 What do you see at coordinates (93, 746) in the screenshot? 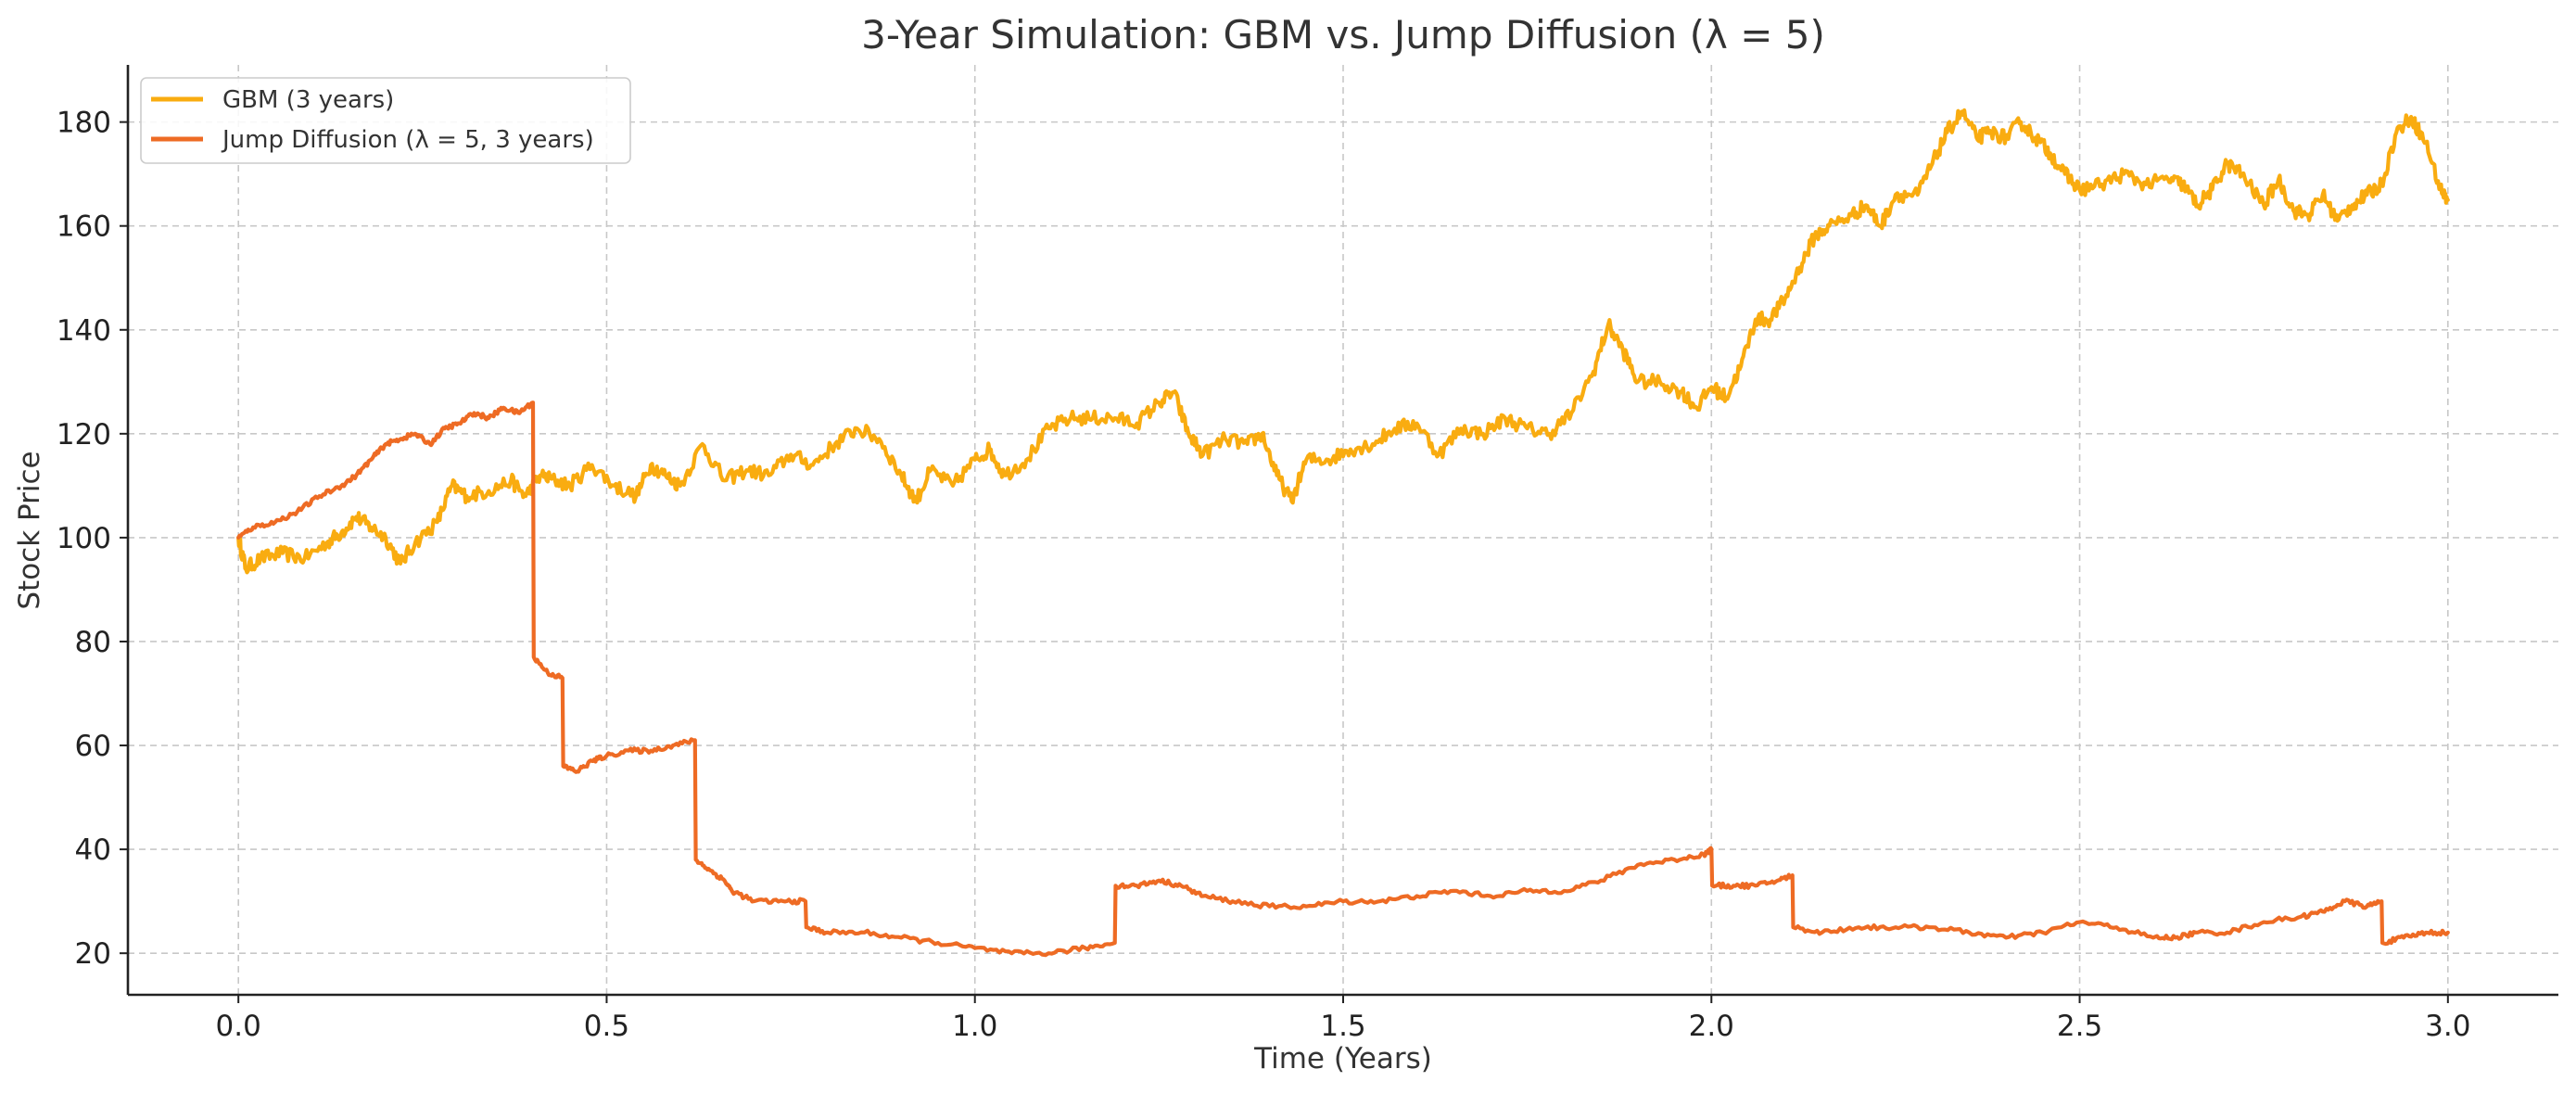
I see `y-tick-label: 60` at bounding box center [93, 746].